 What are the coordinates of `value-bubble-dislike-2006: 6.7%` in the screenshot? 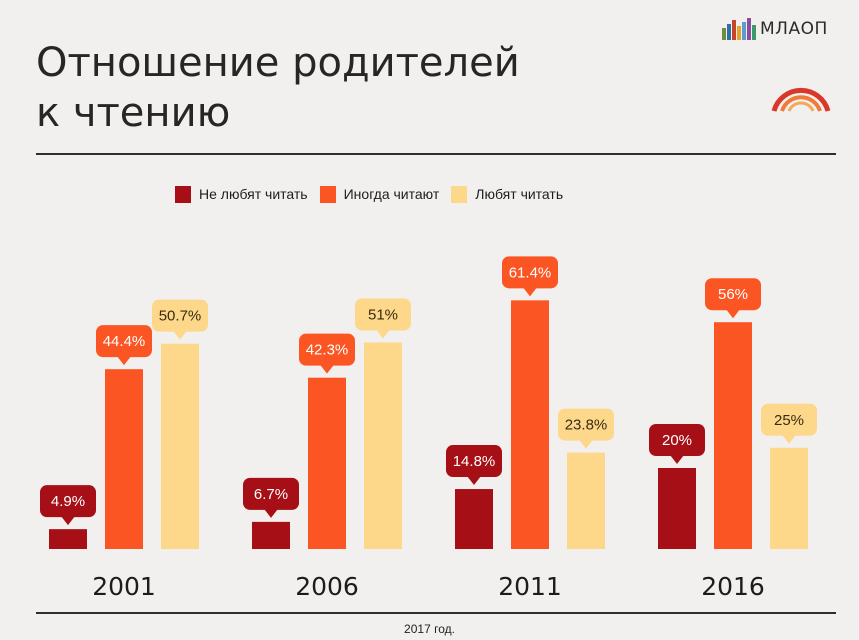 It's located at (271, 497).